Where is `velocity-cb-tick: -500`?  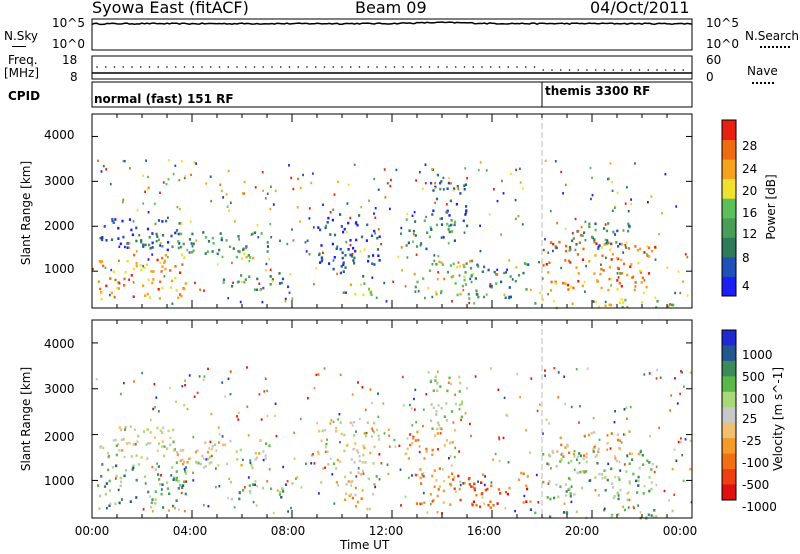
velocity-cb-tick: -500 is located at coordinates (756, 485).